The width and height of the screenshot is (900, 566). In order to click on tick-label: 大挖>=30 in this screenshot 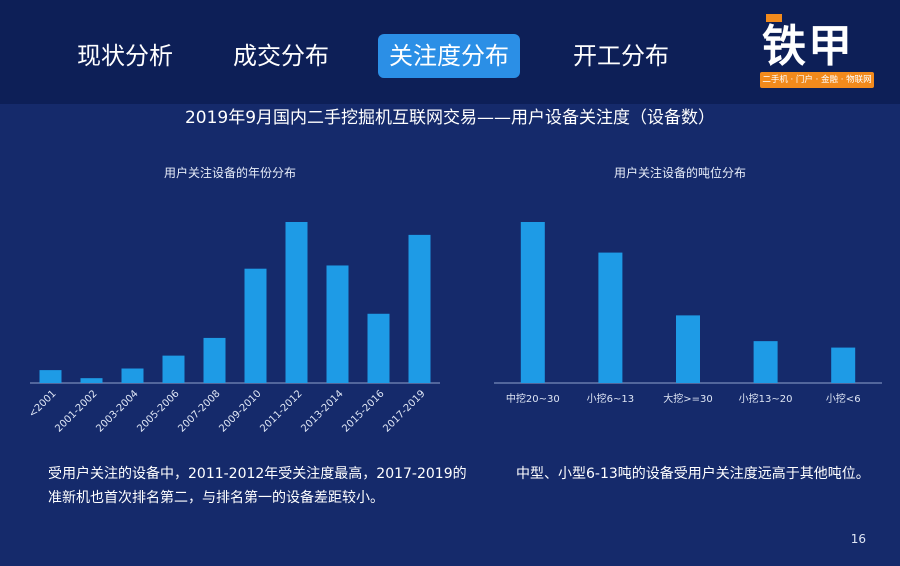, I will do `click(687, 398)`.